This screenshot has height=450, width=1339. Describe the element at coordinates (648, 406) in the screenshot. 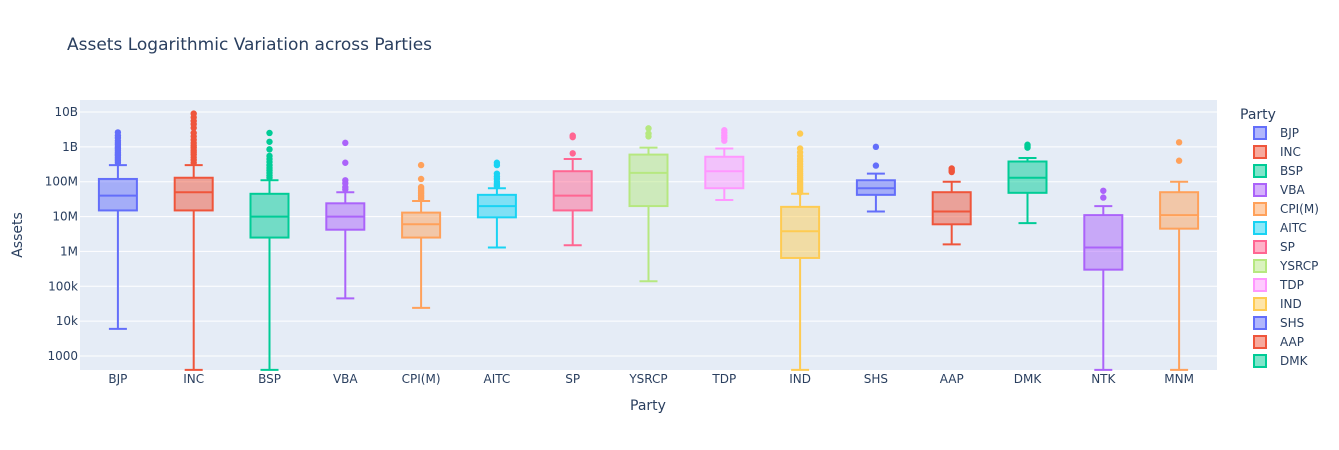

I see `x-axis-title: Party` at that location.